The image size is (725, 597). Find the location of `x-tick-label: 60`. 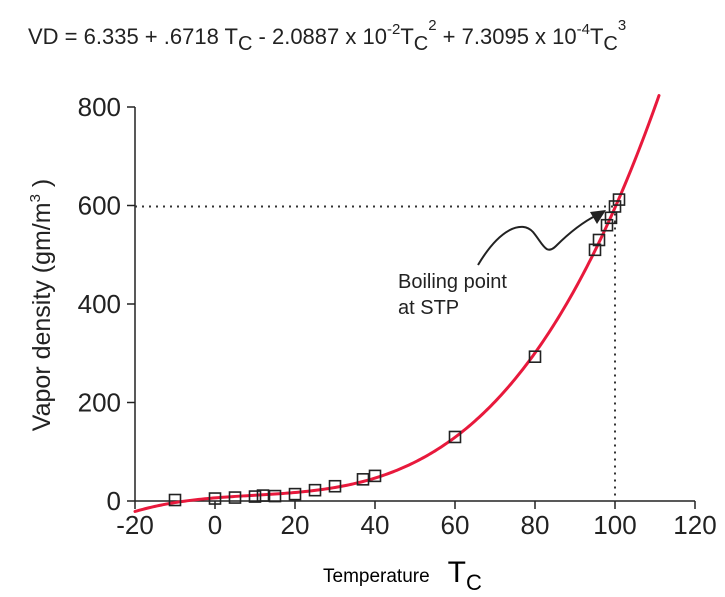

x-tick-label: 60 is located at coordinates (455, 525).